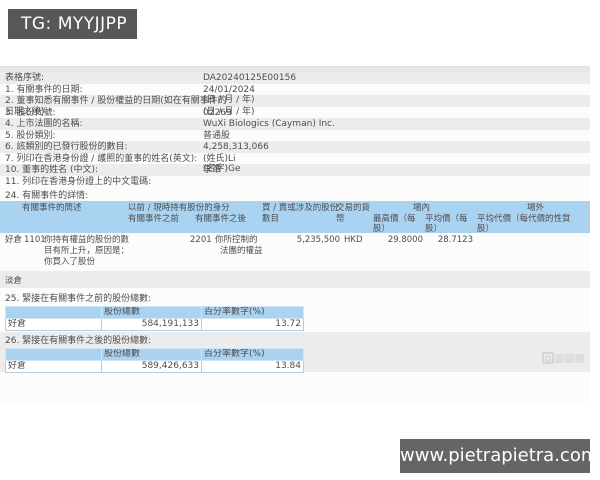 This screenshot has width=600, height=480. I want to click on total-shares-value: 589,426,633, so click(151, 366).